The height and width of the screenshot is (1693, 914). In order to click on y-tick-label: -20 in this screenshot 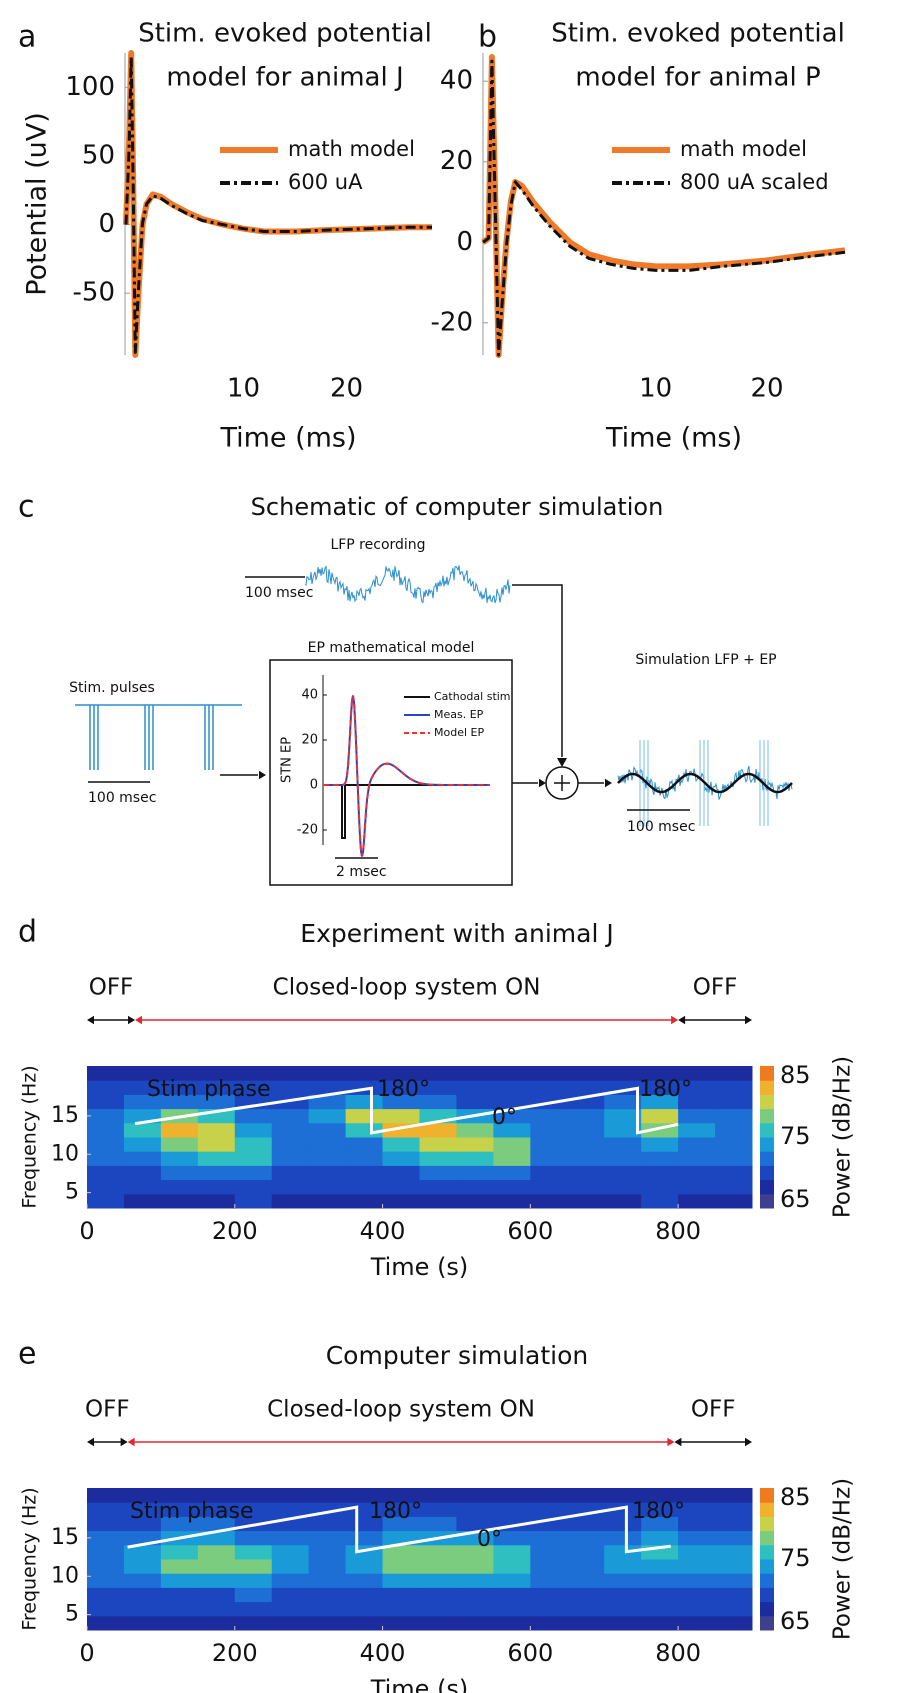, I will do `click(452, 322)`.